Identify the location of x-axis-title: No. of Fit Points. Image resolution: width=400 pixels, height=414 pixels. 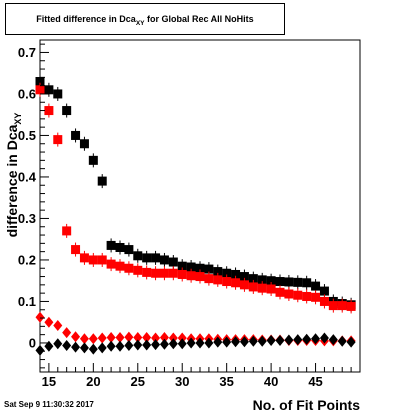
(307, 405).